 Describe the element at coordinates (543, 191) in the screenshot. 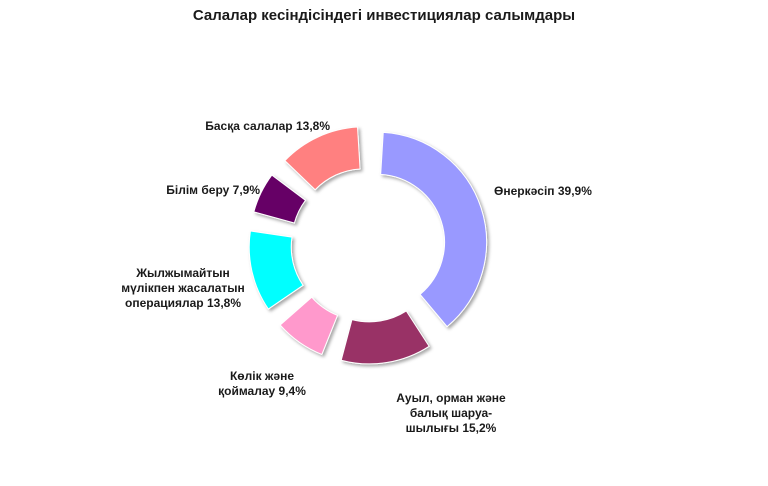

I see `slice-label-industry: Өнеркәсіп 39,9%` at that location.